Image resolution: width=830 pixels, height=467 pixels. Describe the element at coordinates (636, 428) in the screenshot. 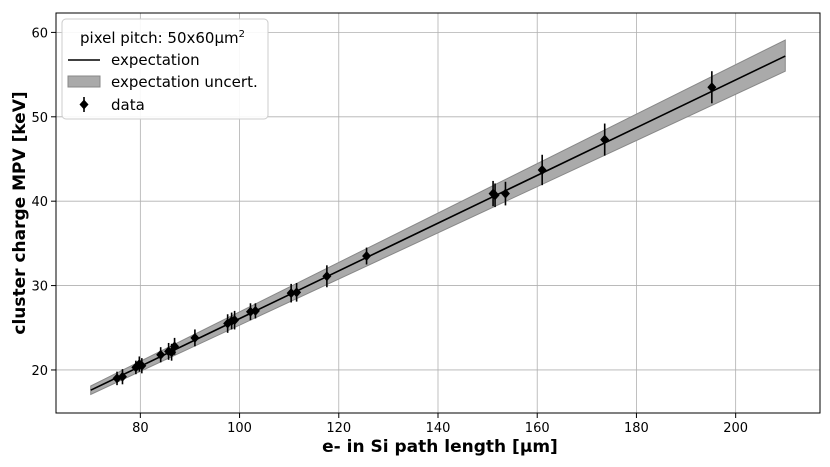

I see `x-tick-label: 180` at that location.